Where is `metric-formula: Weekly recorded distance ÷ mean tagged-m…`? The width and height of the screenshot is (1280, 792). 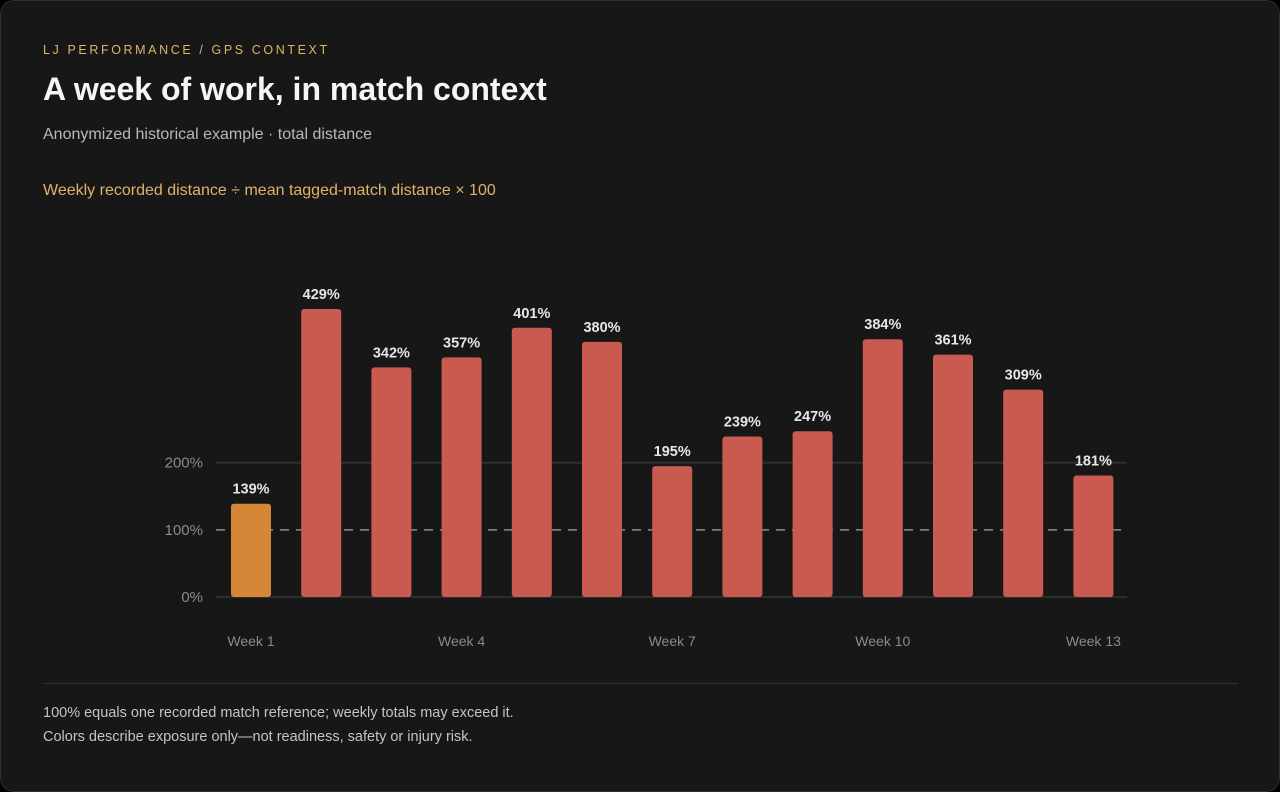 metric-formula: Weekly recorded distance ÷ mean tagged-m… is located at coordinates (269, 190).